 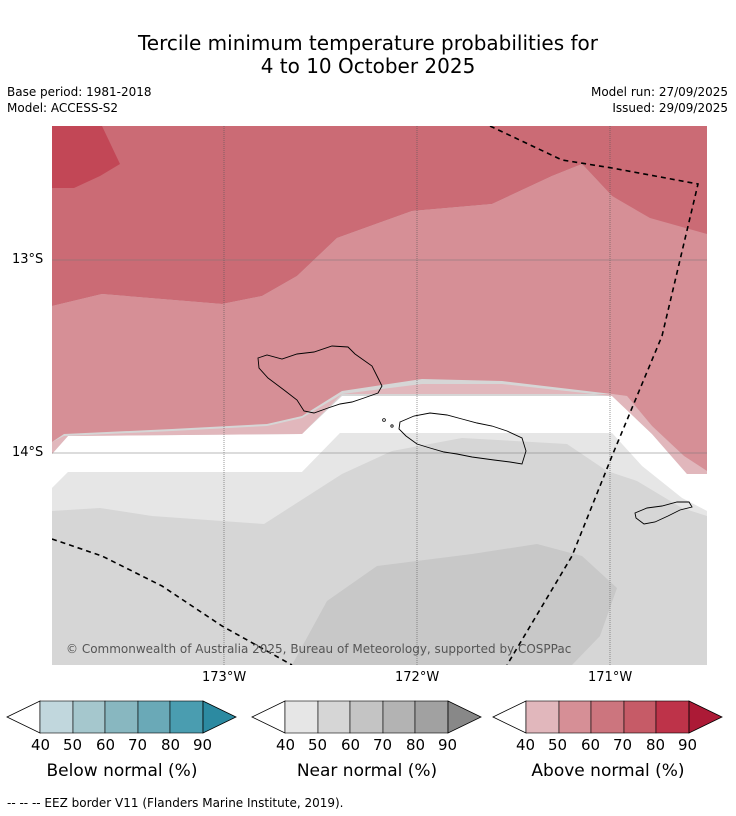 I want to click on tutuila-island, so click(x=663, y=513).